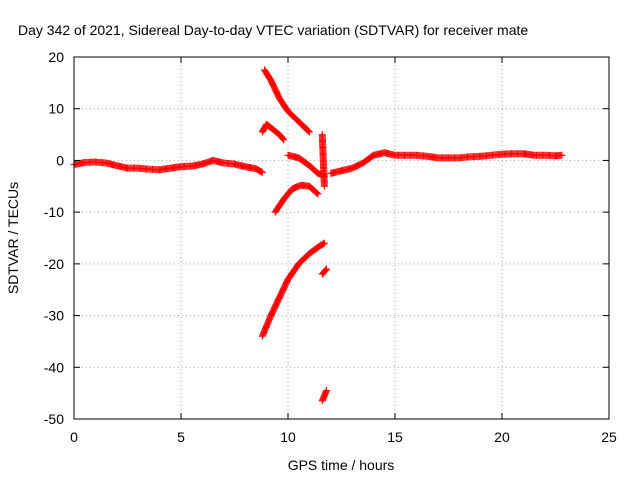 This screenshot has height=480, width=640. I want to click on y-tick-label: 20, so click(56, 57).